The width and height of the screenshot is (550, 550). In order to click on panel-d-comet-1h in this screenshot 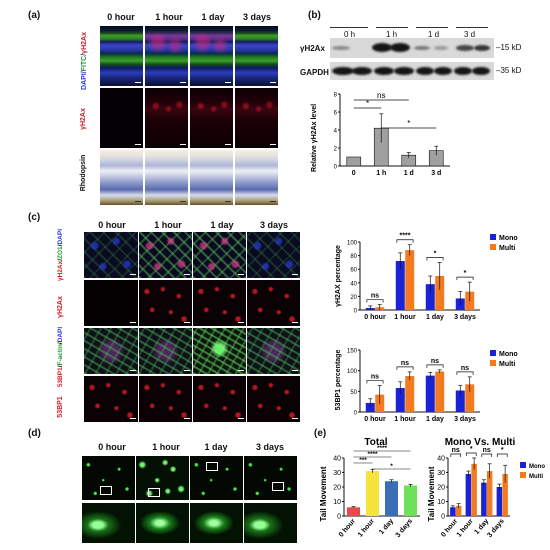, I will do `click(162, 478)`.